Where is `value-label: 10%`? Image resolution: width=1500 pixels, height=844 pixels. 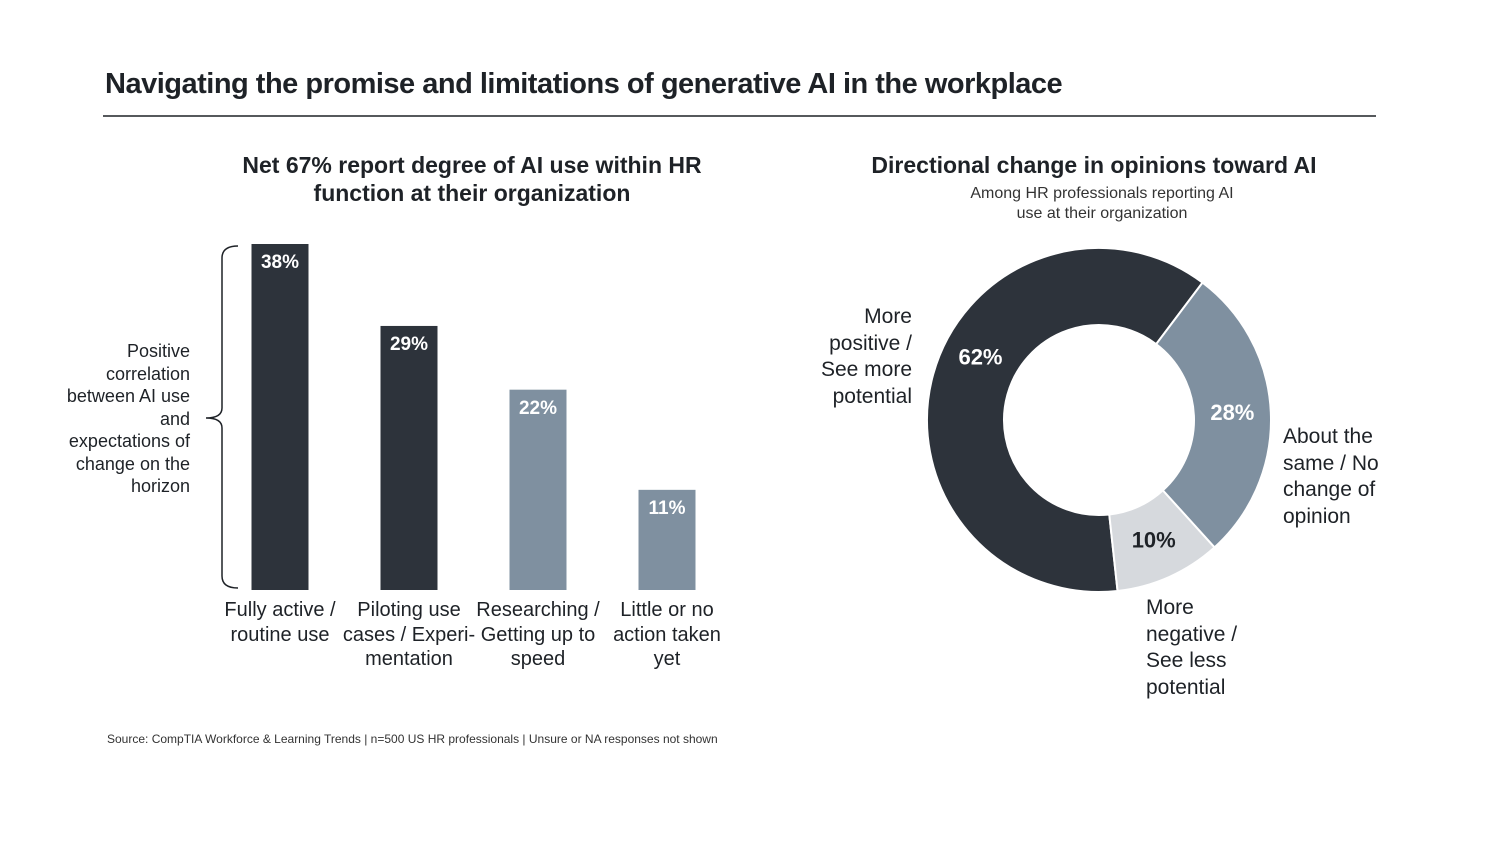 value-label: 10% is located at coordinates (1154, 540).